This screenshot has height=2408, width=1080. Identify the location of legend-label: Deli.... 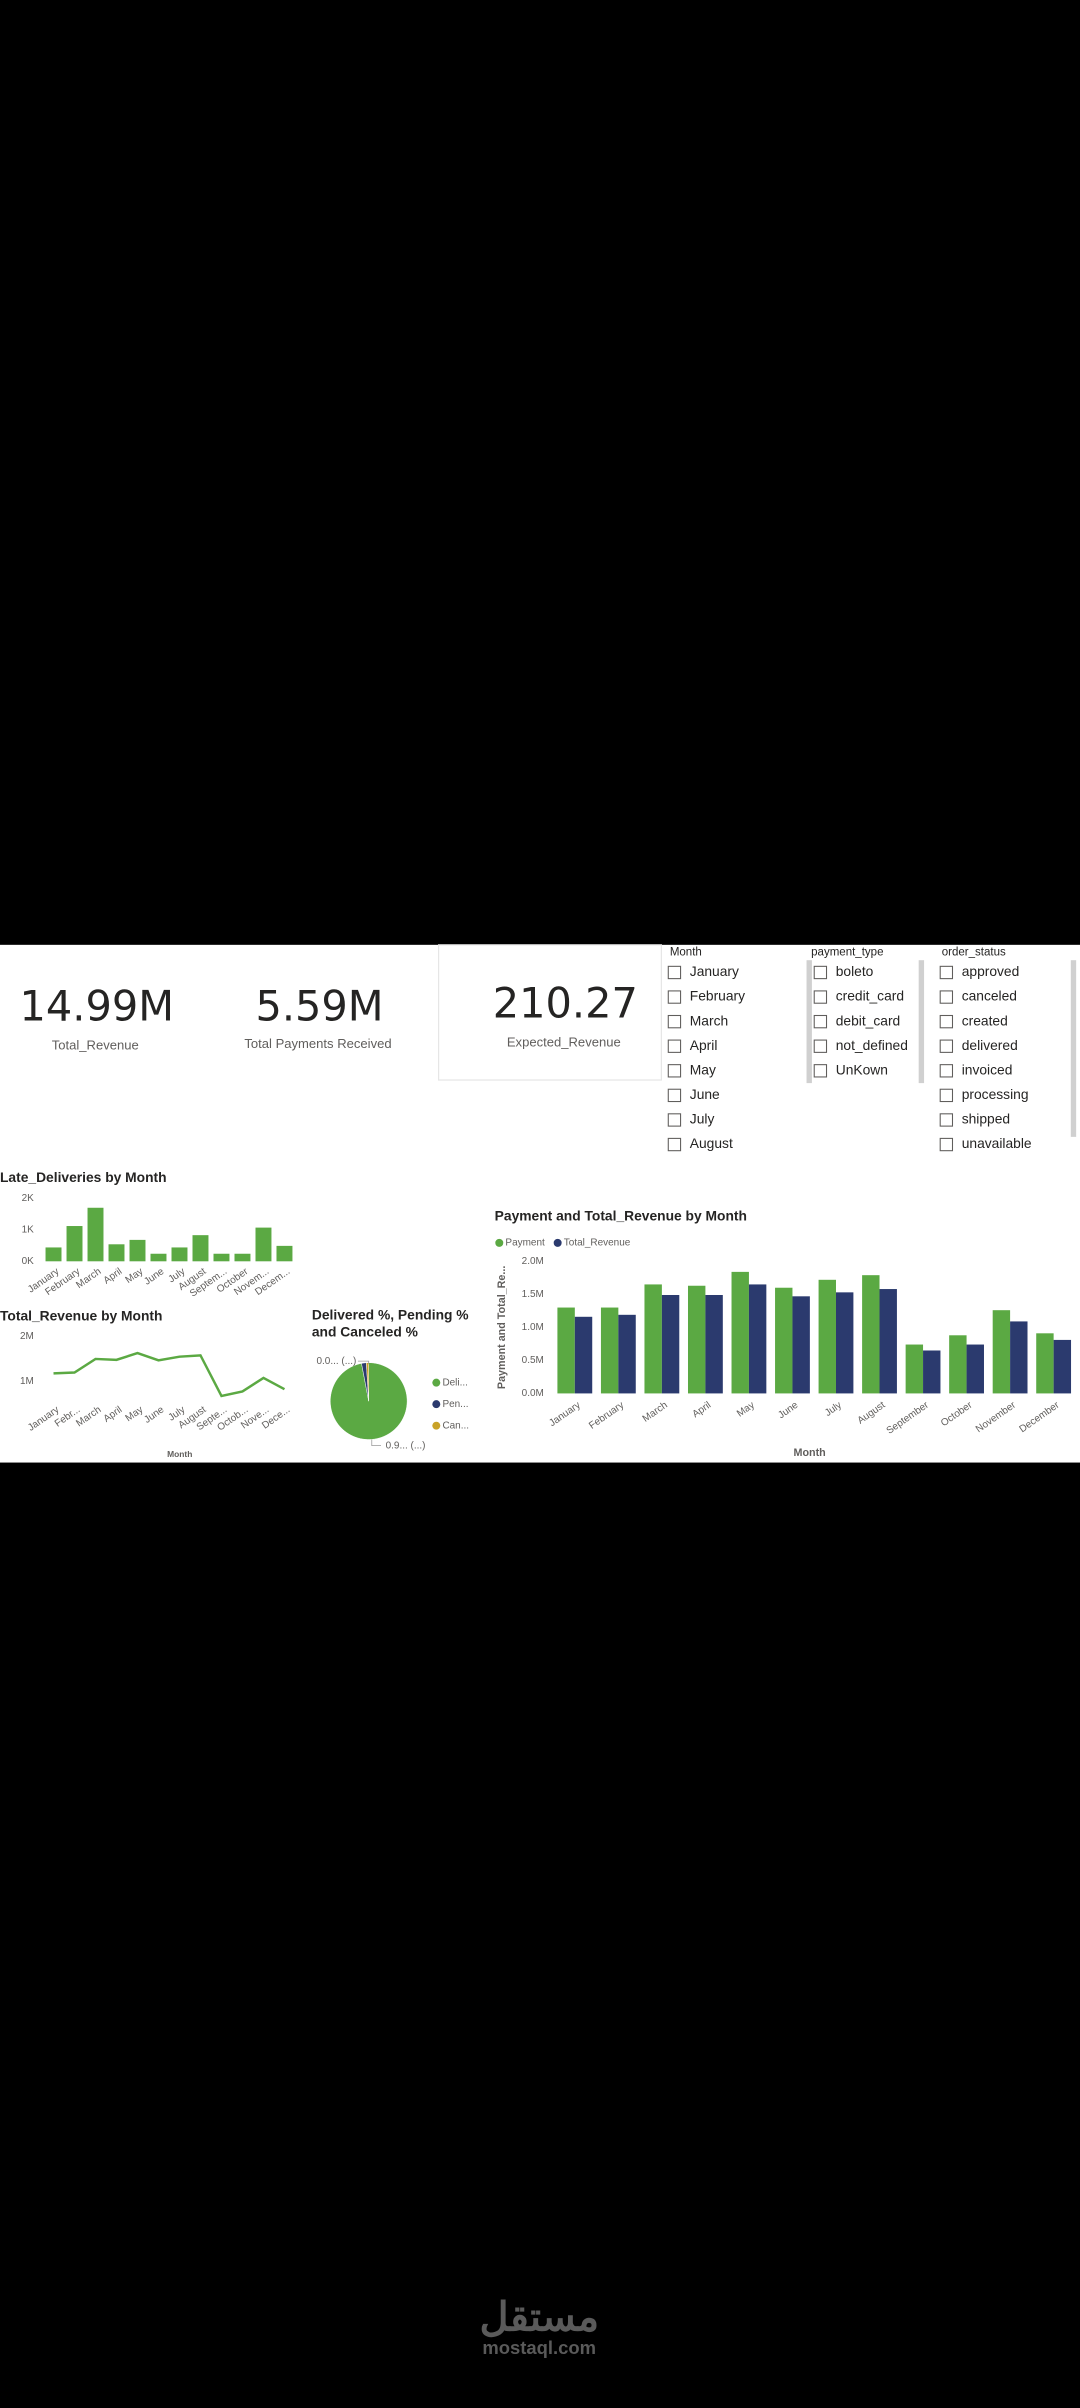
(454, 1382).